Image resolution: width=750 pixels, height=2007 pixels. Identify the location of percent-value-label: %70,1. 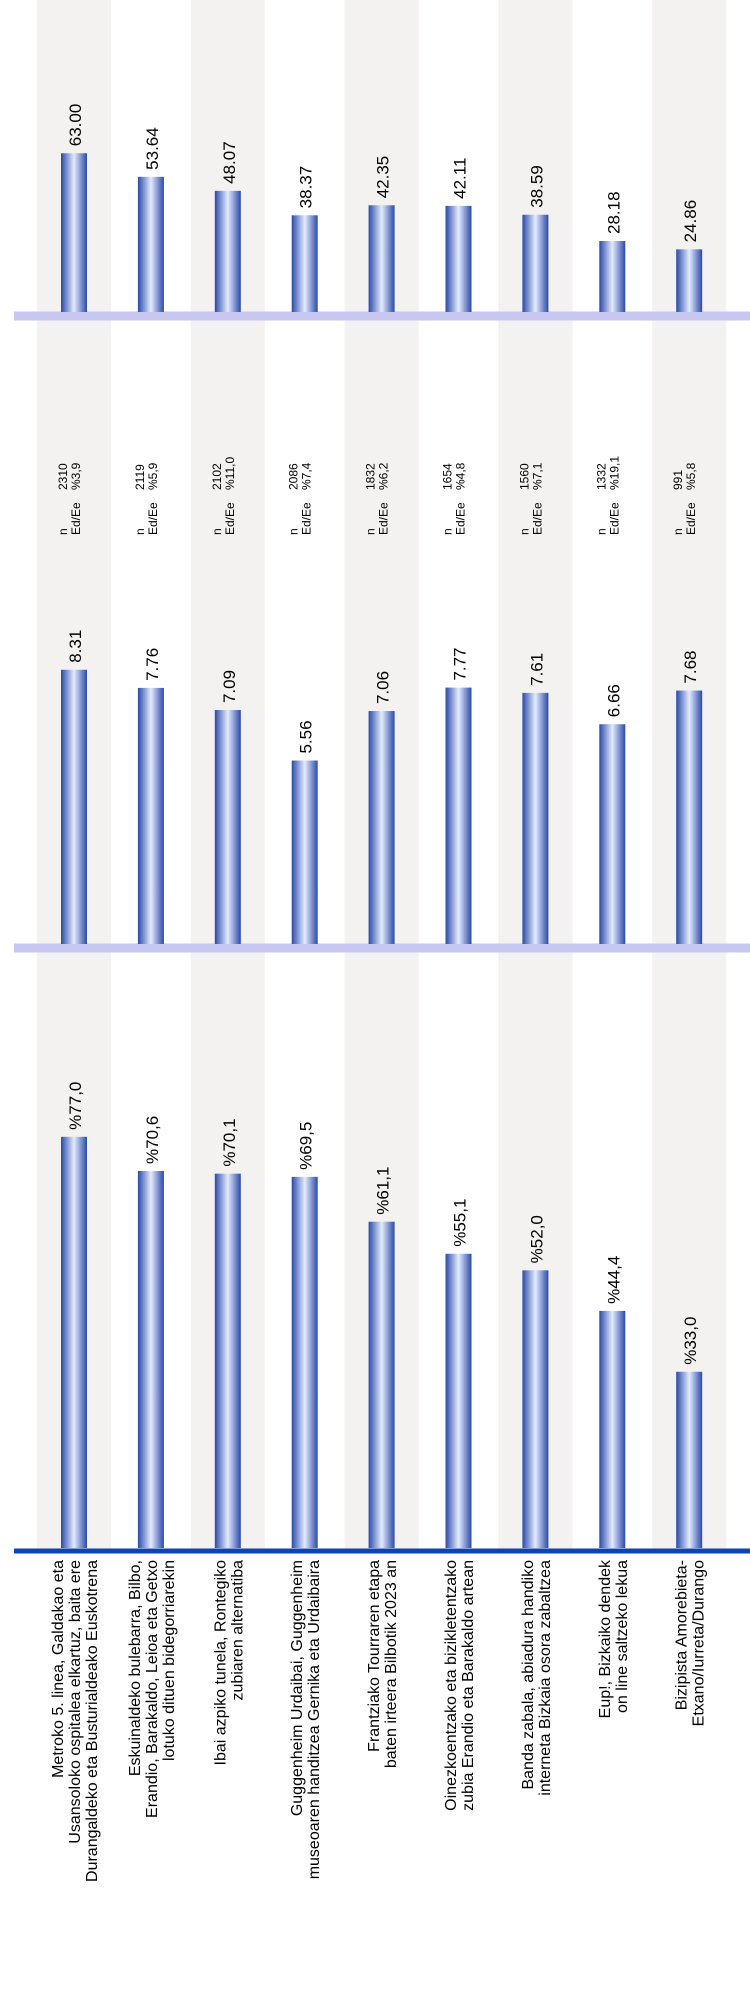
(229, 1142).